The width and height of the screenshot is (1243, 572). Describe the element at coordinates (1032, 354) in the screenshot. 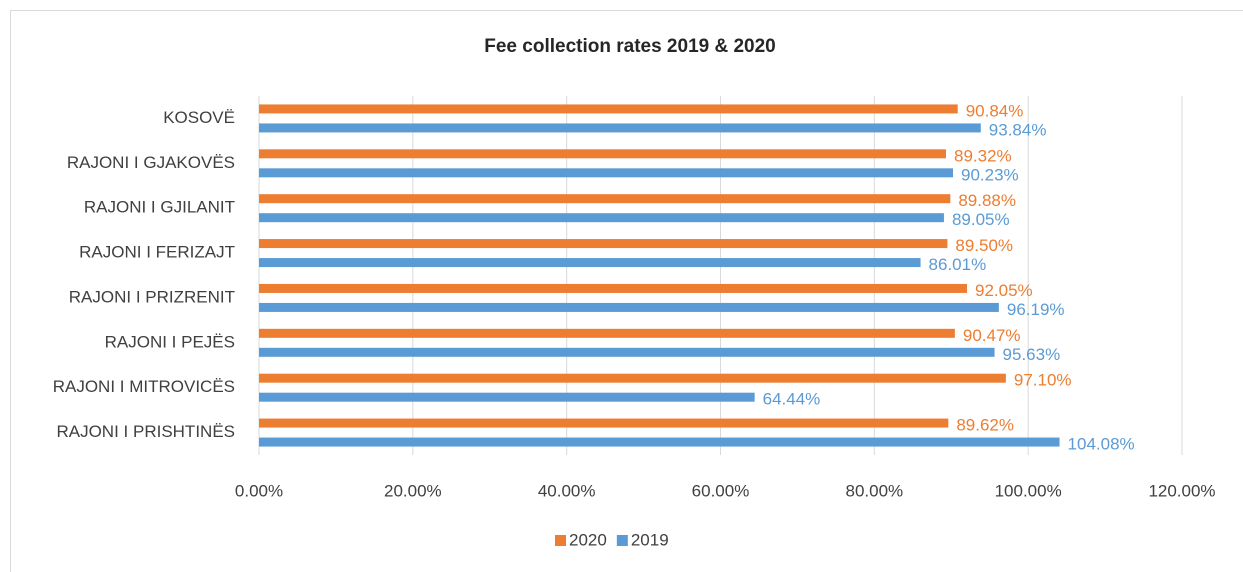

I see `data-label: 95.63%` at that location.